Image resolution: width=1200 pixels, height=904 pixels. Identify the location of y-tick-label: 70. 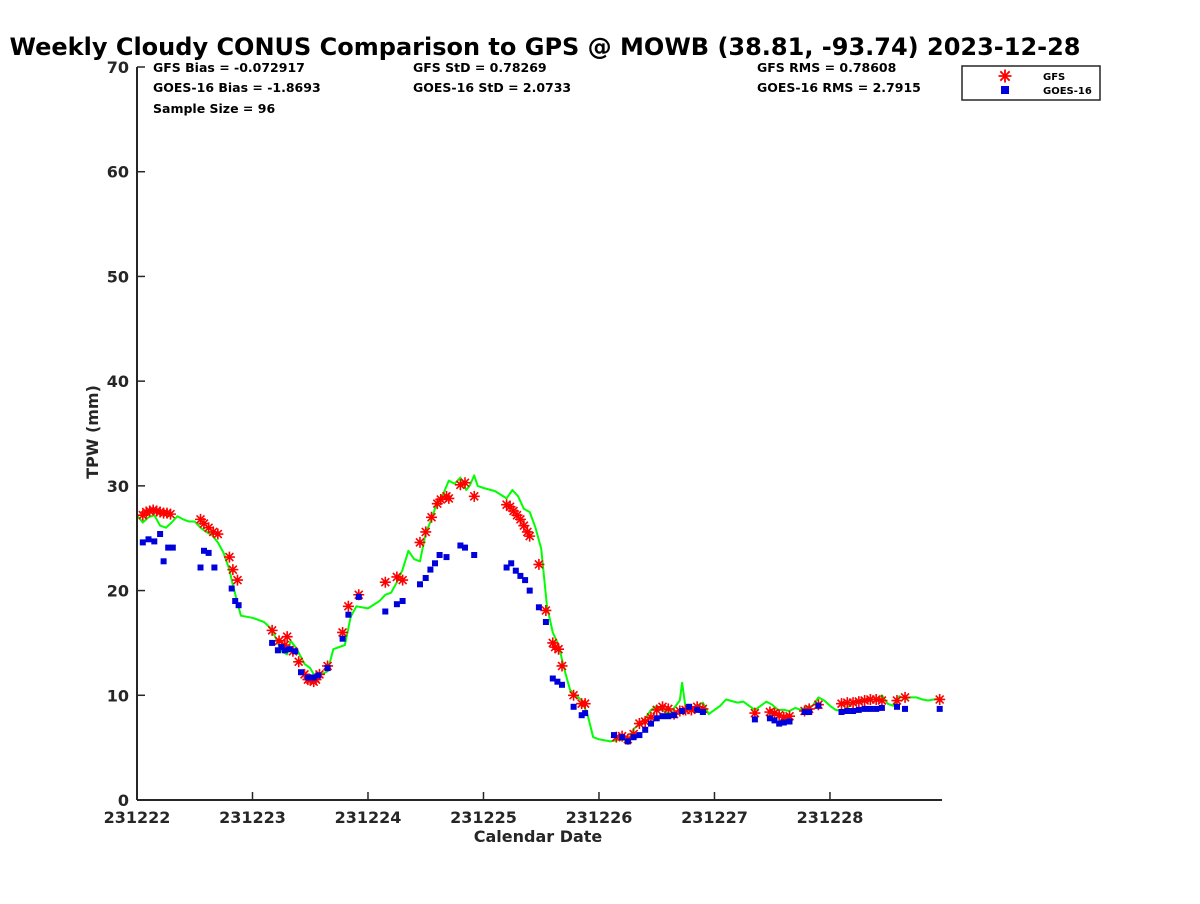
(118, 67).